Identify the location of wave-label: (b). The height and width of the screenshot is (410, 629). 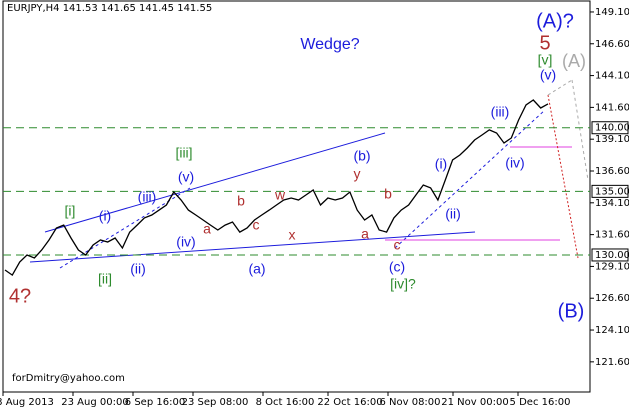
(361, 156).